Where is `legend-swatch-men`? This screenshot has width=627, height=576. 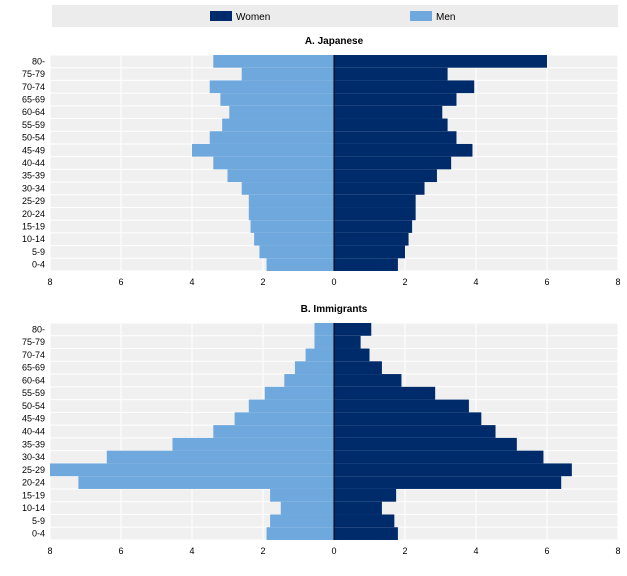
legend-swatch-men is located at coordinates (421, 16).